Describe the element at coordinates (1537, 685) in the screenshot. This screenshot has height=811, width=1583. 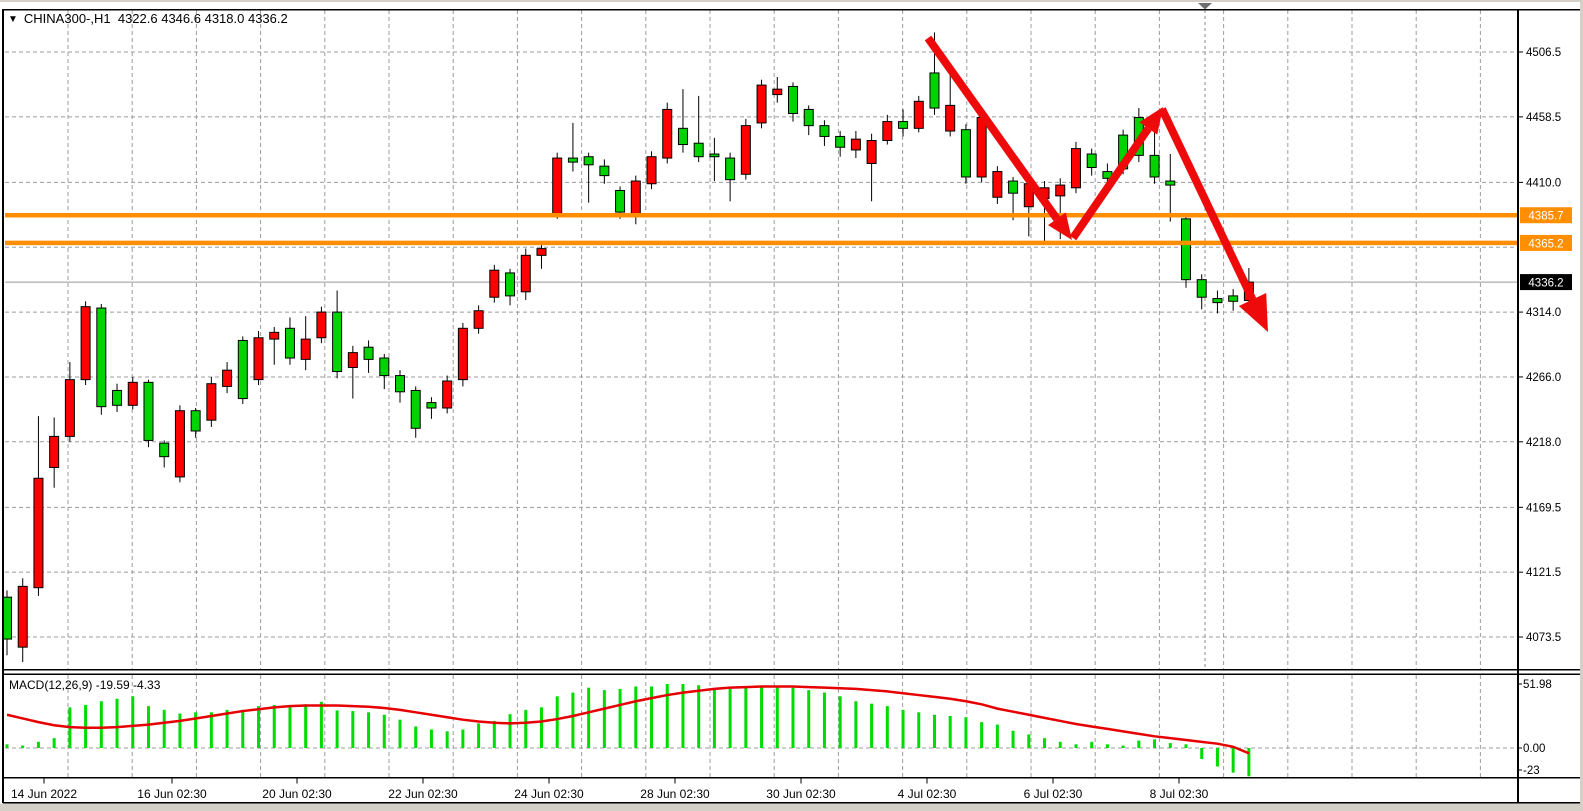
I see `macd-axis-label: 51.98` at that location.